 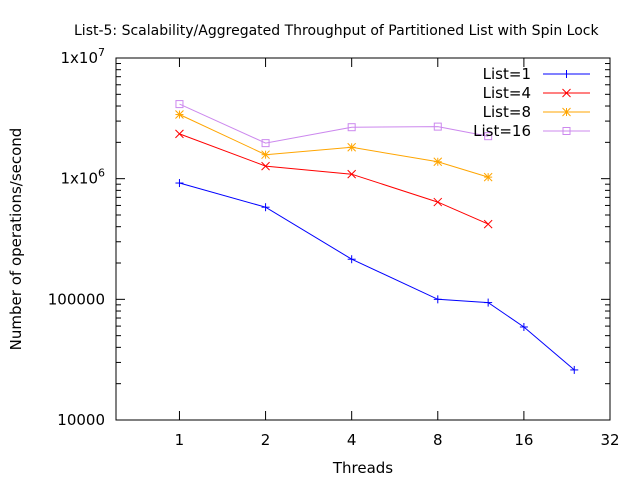 What do you see at coordinates (502, 131) in the screenshot?
I see `legend-label: List=16` at bounding box center [502, 131].